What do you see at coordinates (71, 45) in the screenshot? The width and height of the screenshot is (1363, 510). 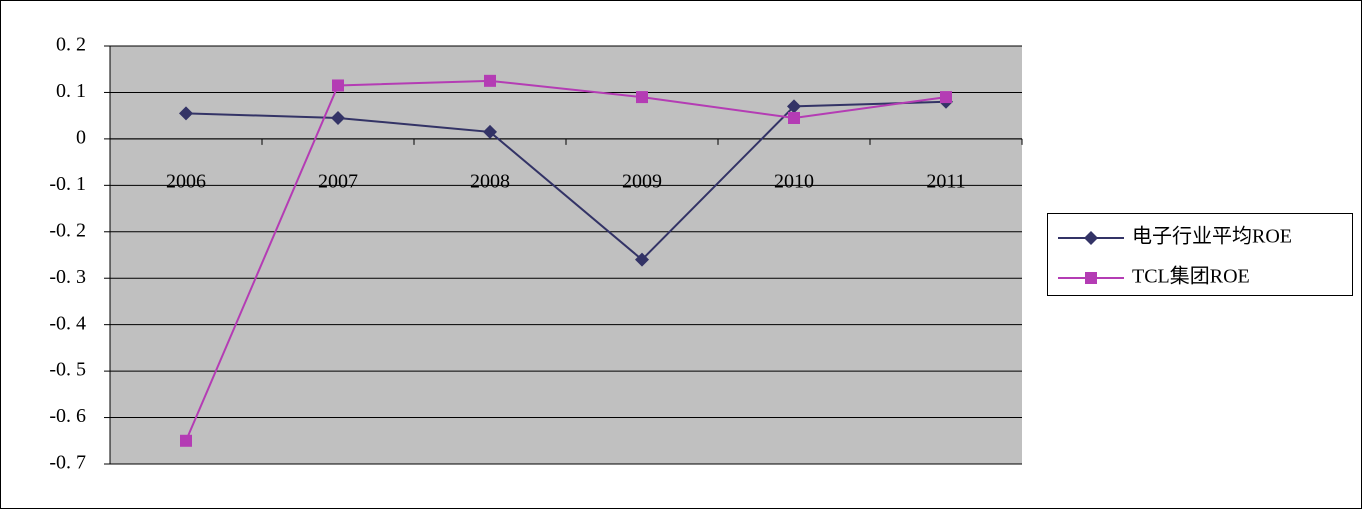 I see `y-tick-label: 0. 2` at bounding box center [71, 45].